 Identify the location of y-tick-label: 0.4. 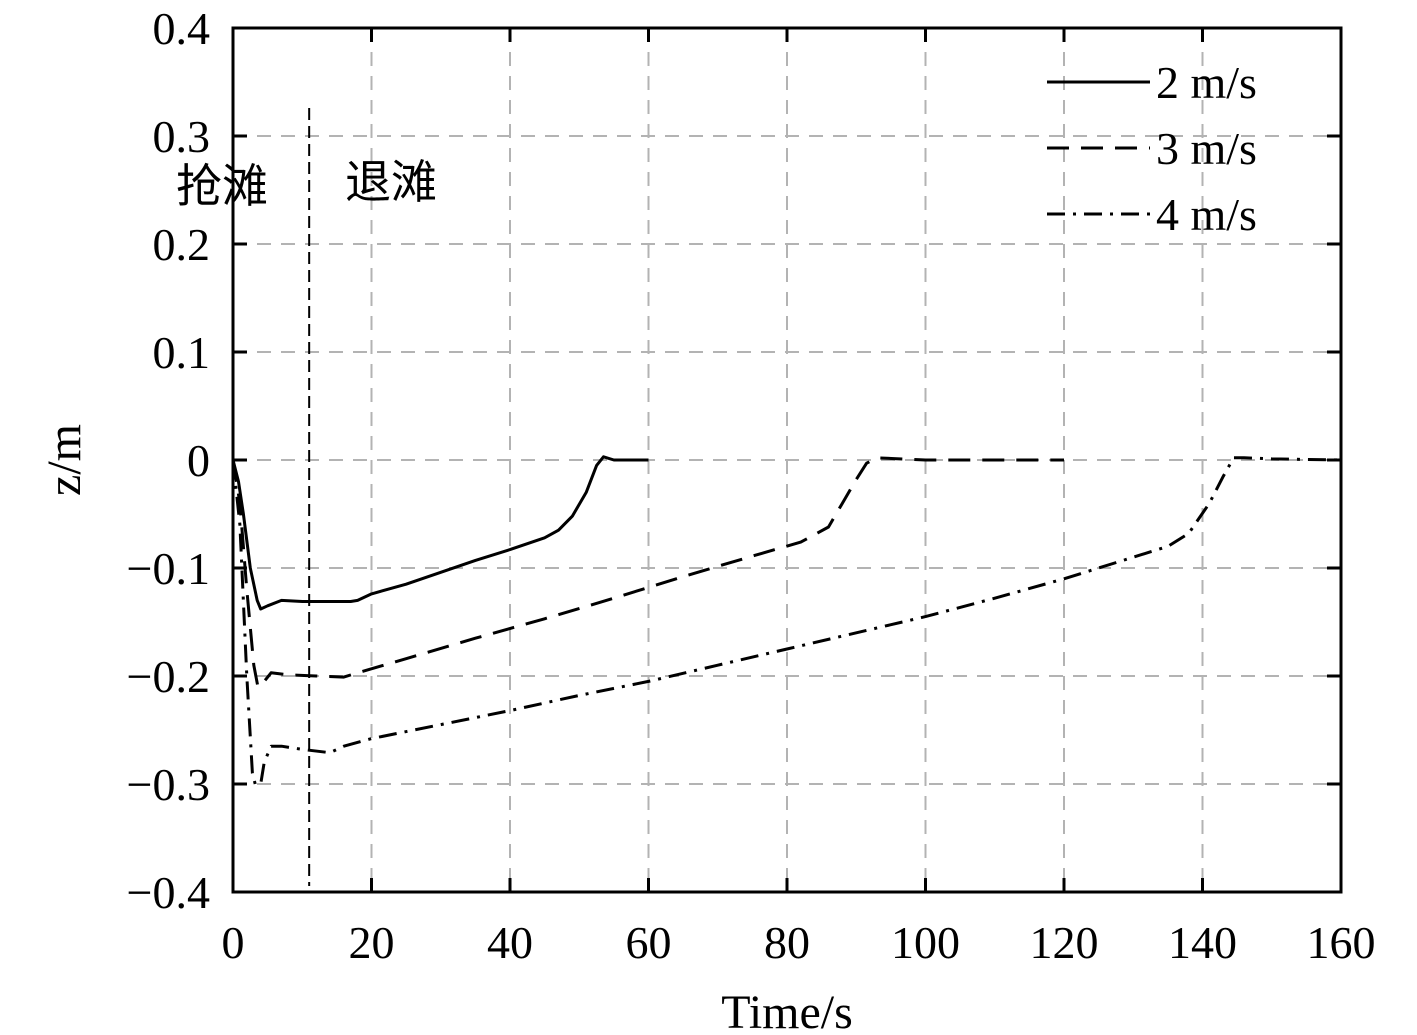
(182, 28).